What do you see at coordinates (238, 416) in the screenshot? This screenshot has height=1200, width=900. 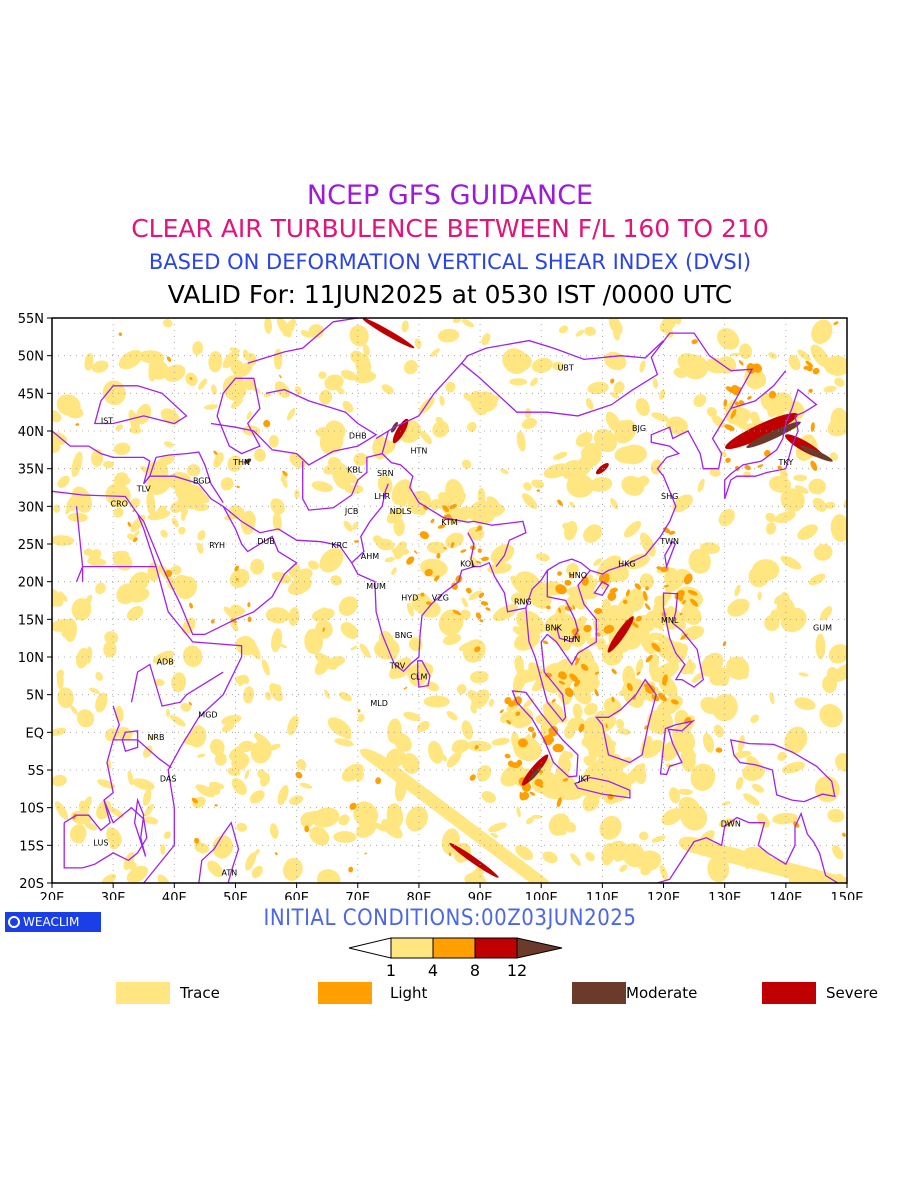 I see `caspian-coast` at bounding box center [238, 416].